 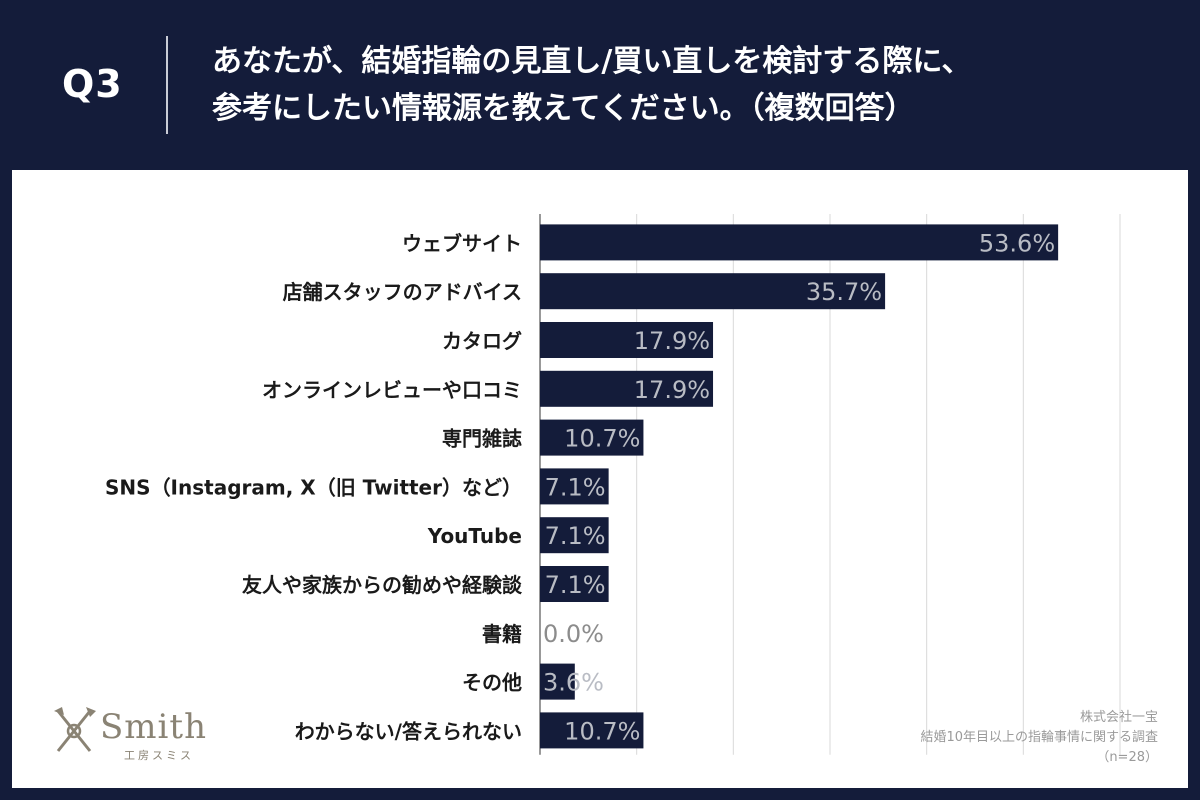 I want to click on source-survey-title: 結婚10年目以上の指輪事情に関する調査, so click(x=1039, y=737).